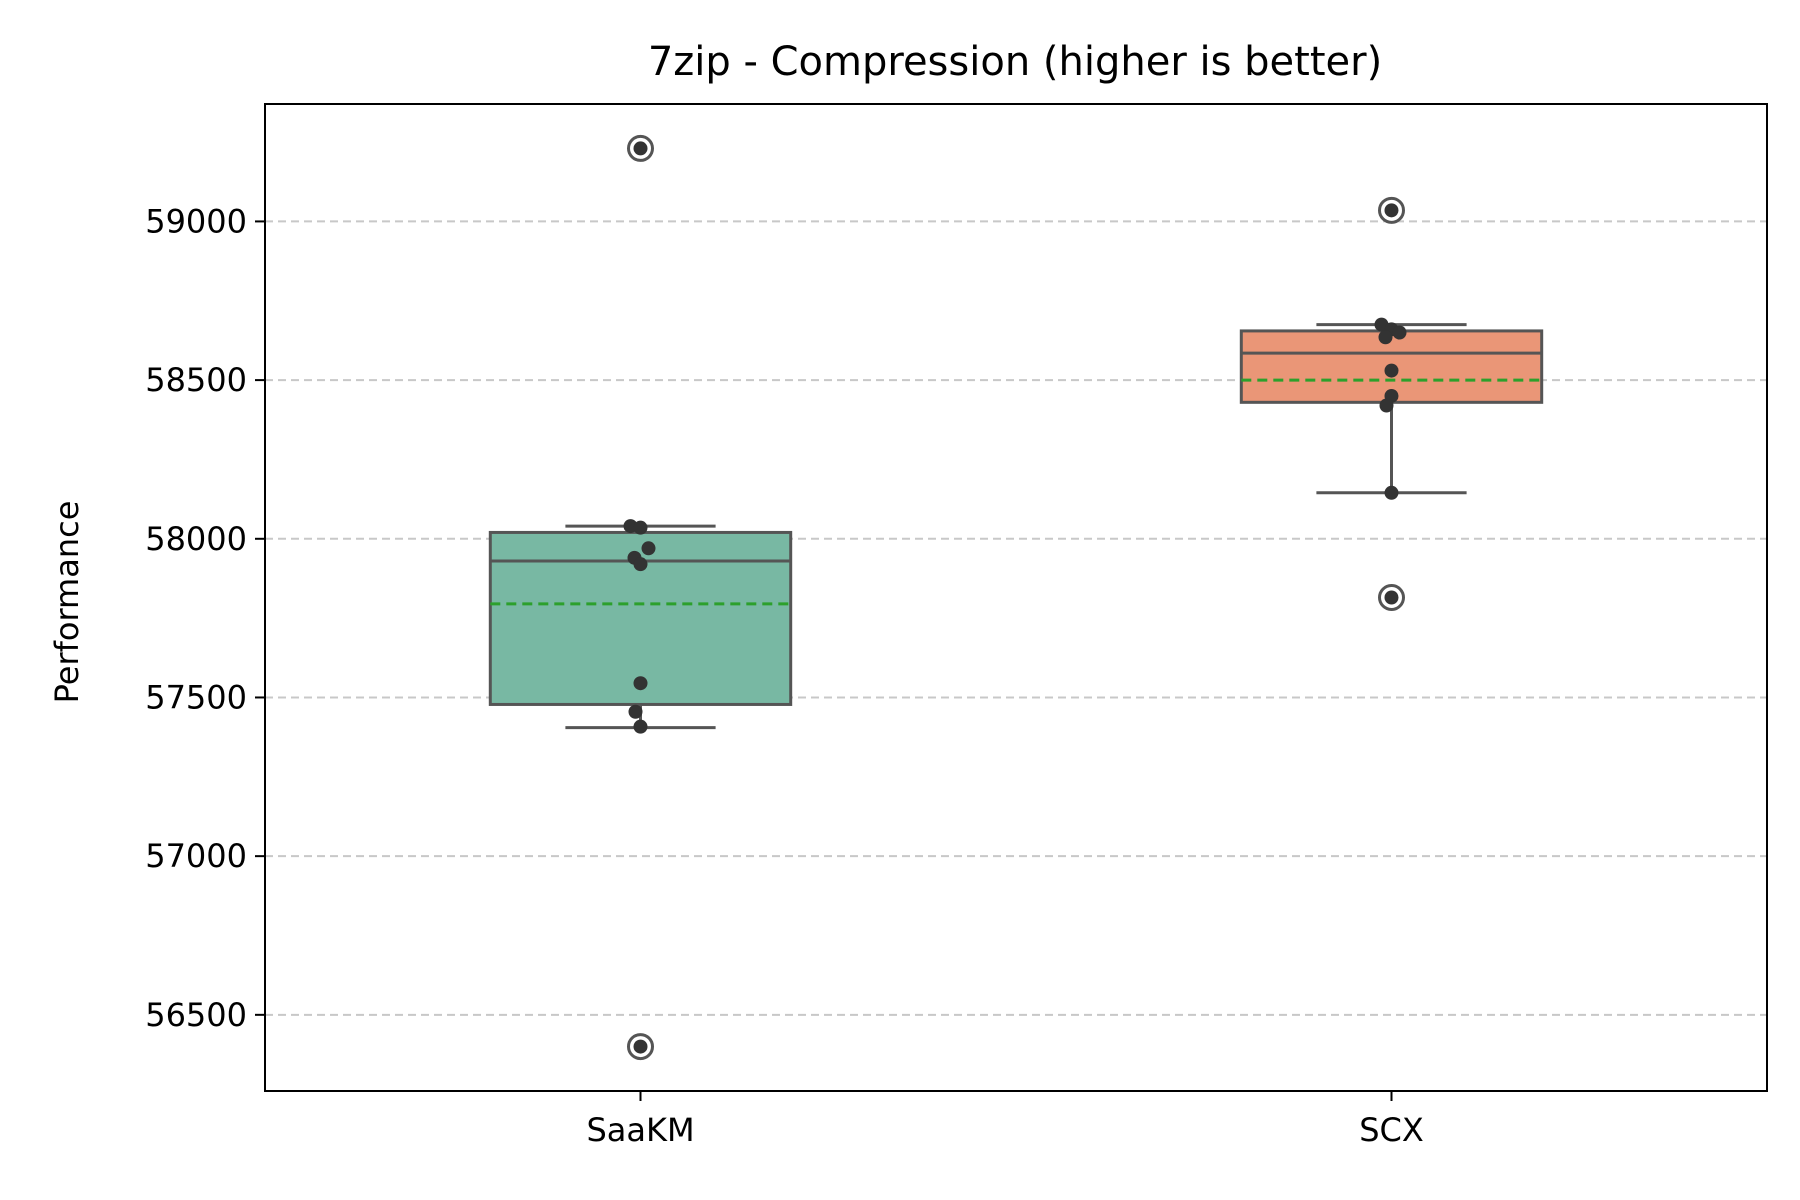 The height and width of the screenshot is (1200, 1800). Describe the element at coordinates (196, 221) in the screenshot. I see `y-tick-label: 59000` at that location.